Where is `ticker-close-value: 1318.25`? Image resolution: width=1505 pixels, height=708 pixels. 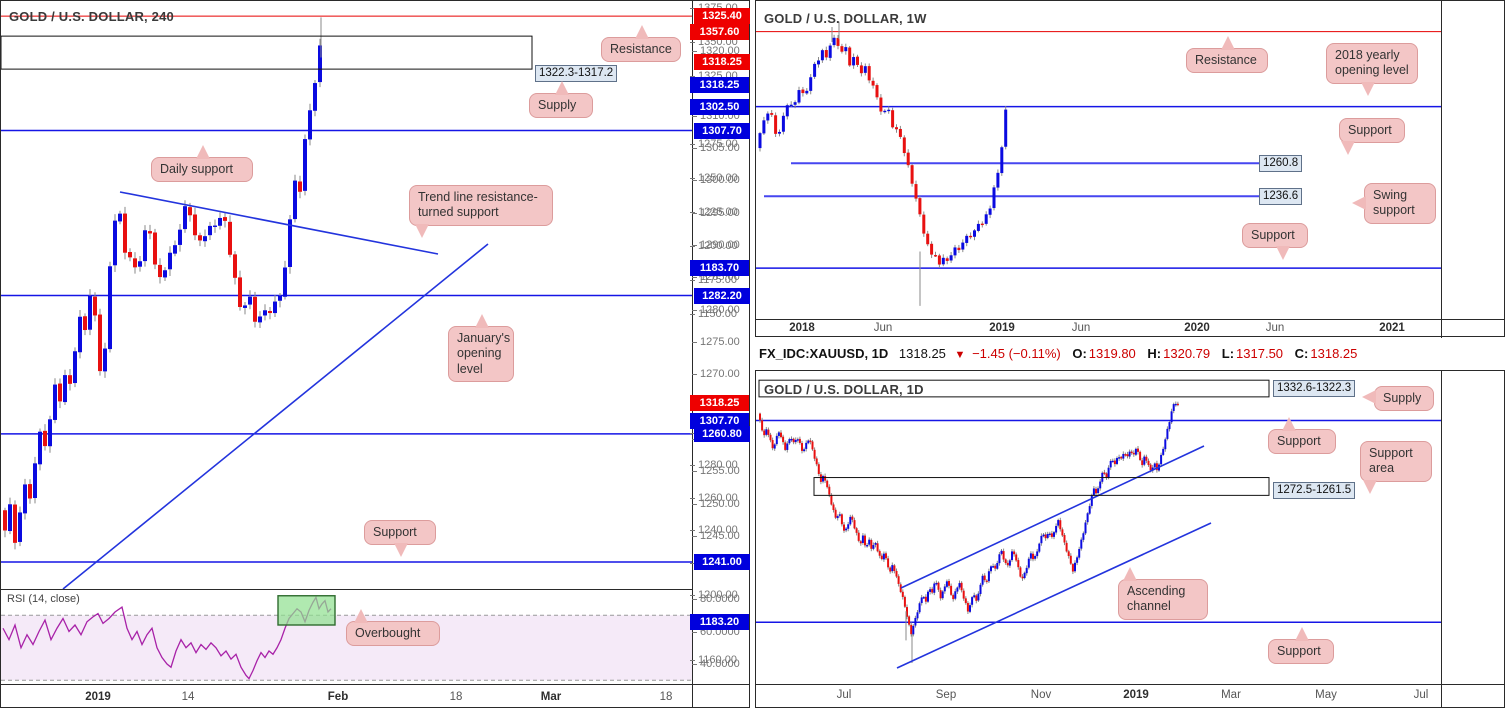 ticker-close-value: 1318.25 is located at coordinates (1334, 353).